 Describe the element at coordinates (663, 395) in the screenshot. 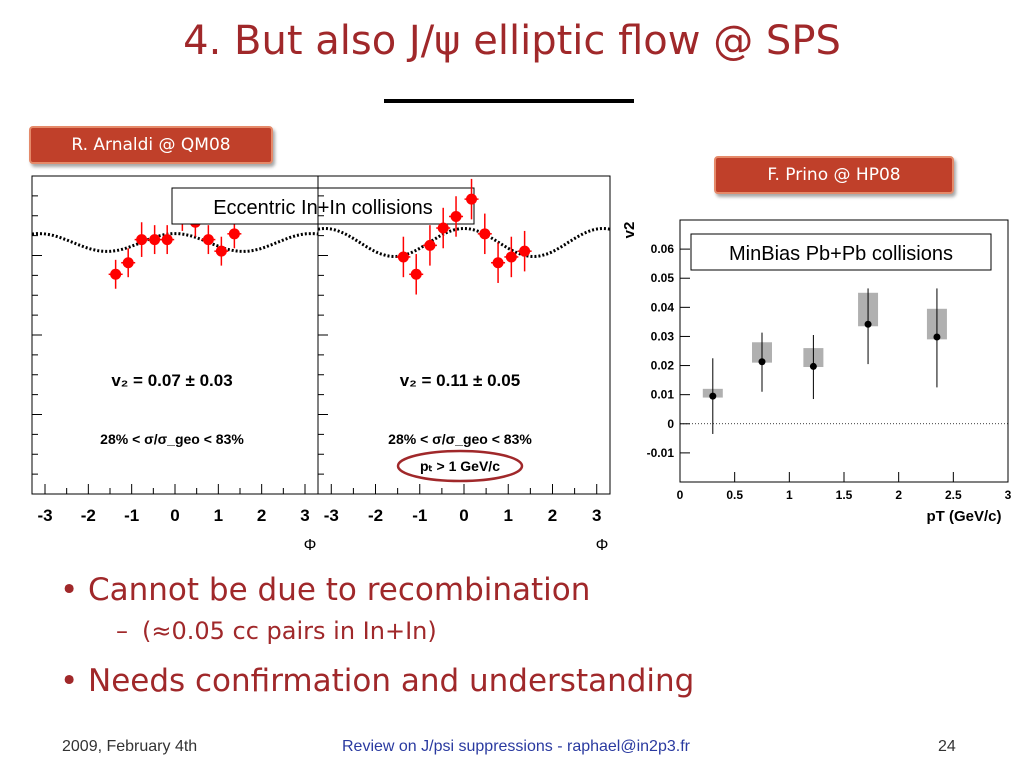

I see `y-tick-label: 0.01` at that location.